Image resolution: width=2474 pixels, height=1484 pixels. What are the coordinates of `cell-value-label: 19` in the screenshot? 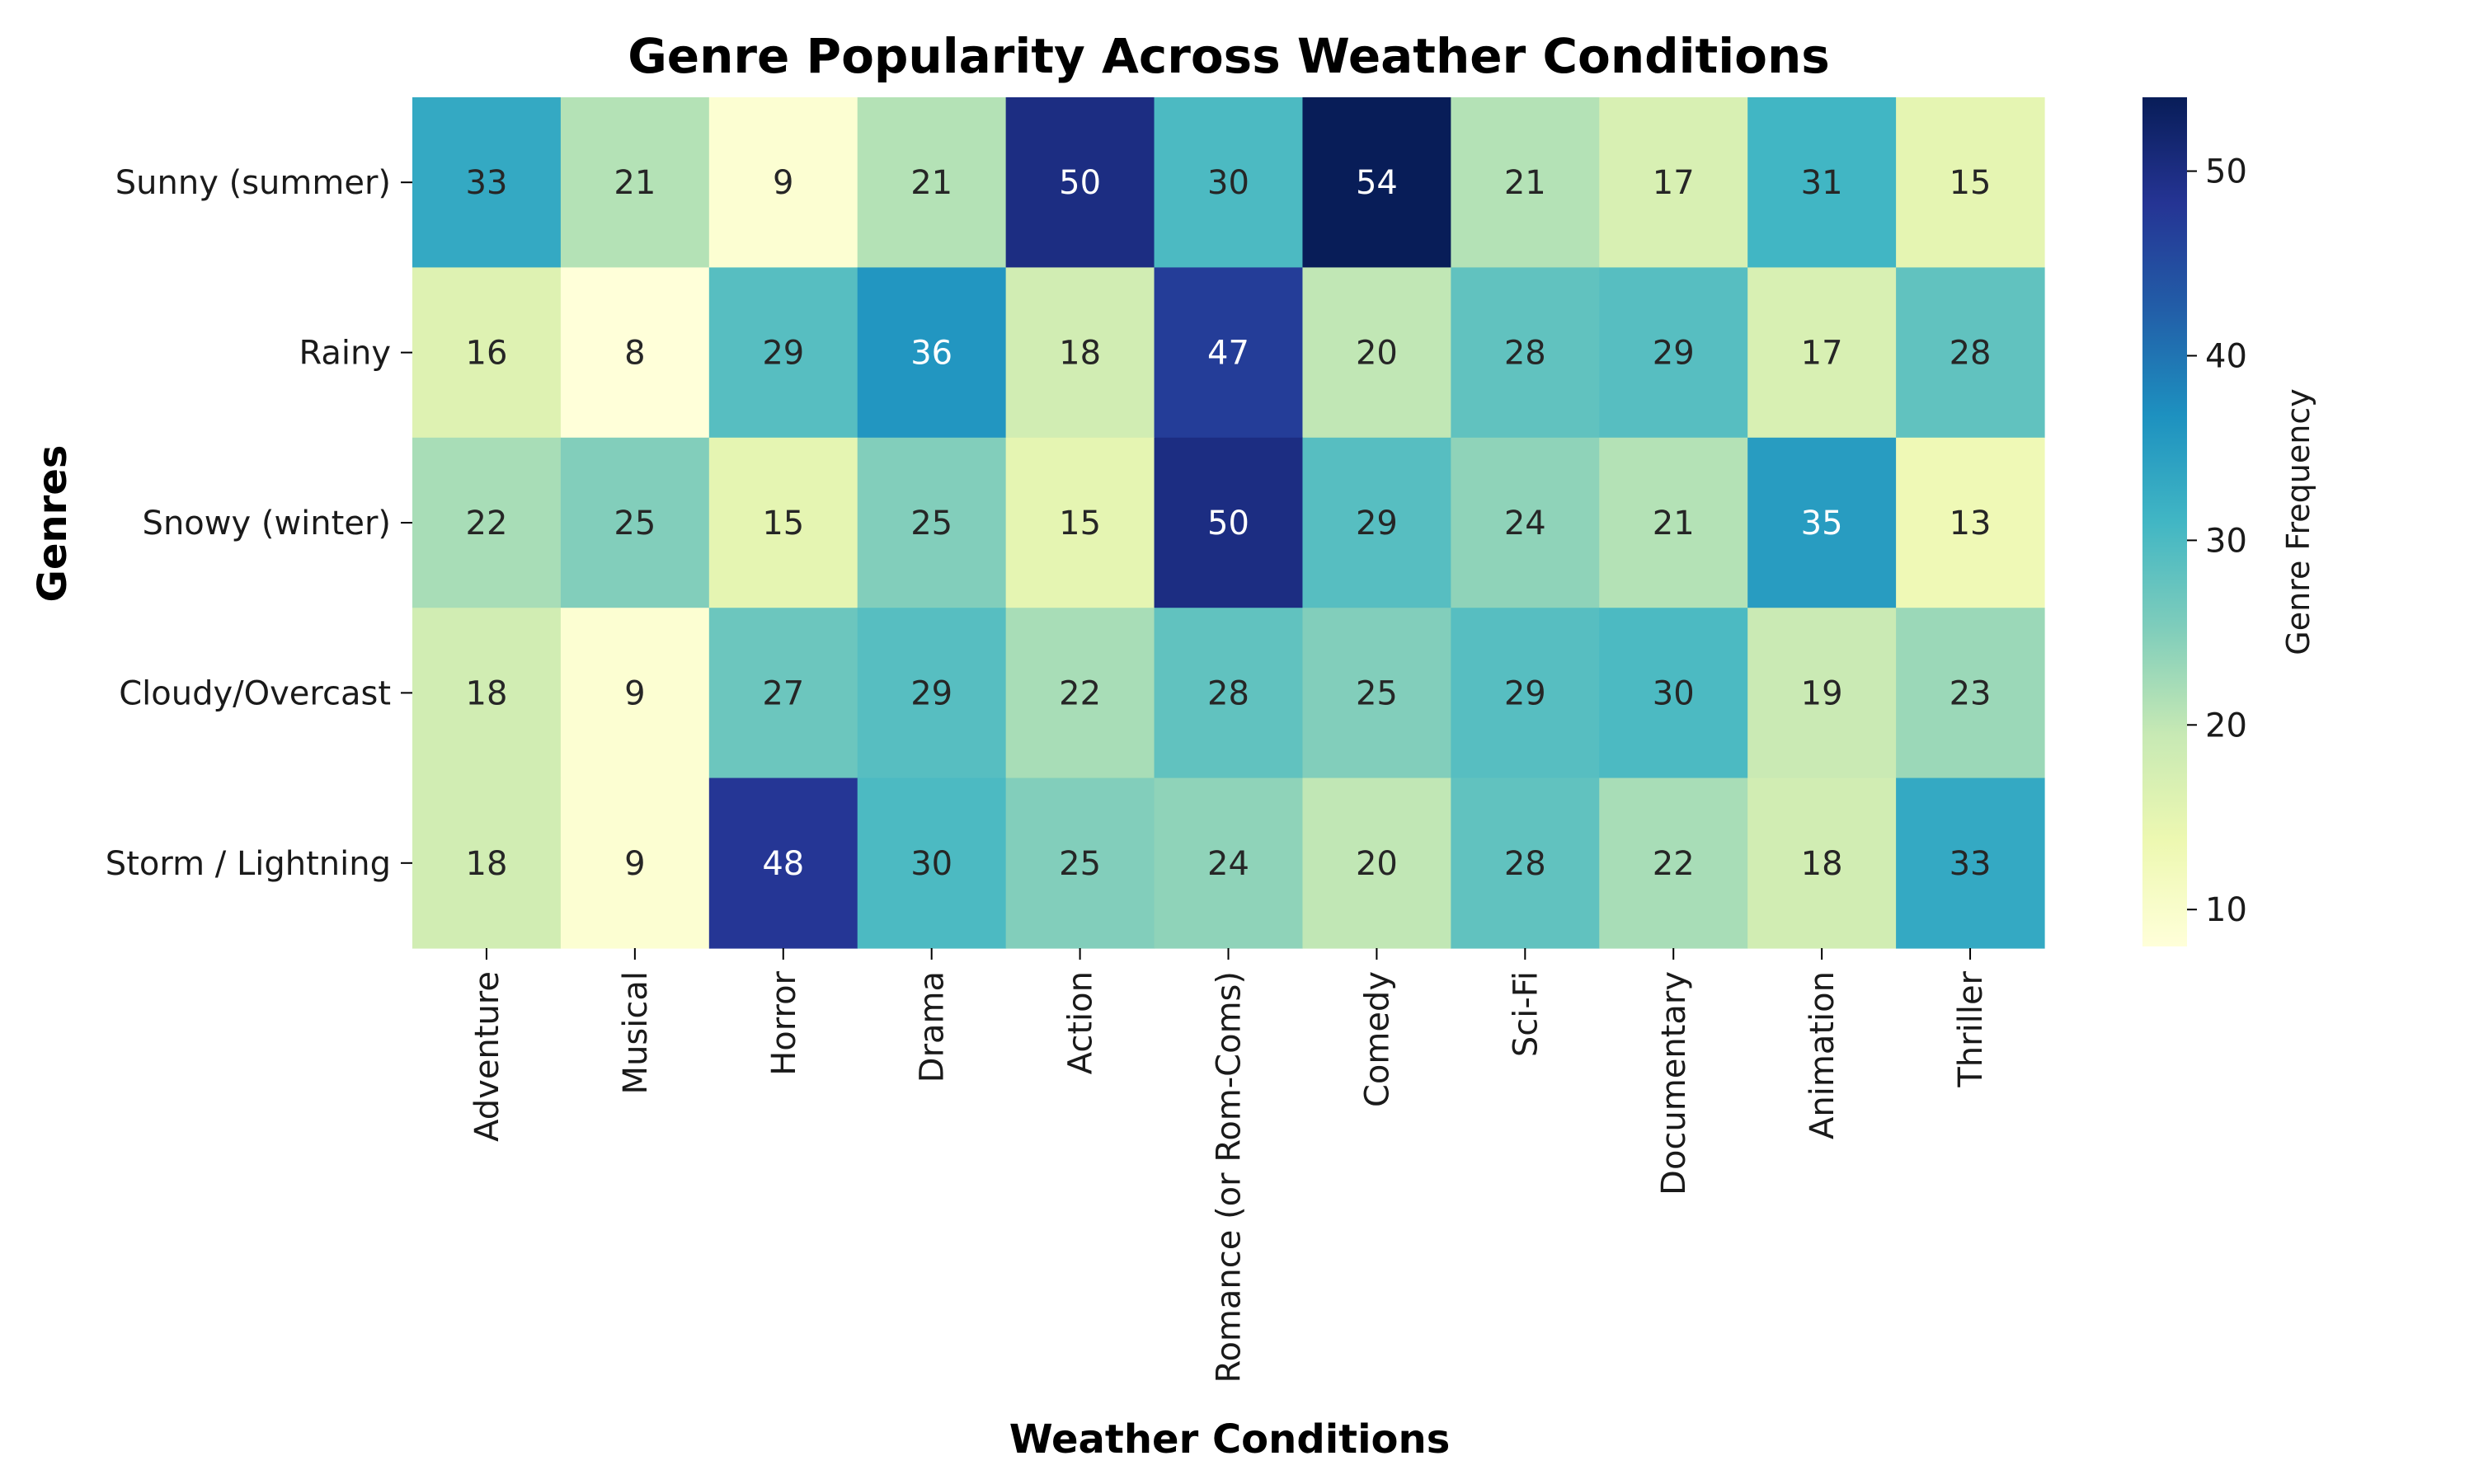 It's located at (1822, 693).